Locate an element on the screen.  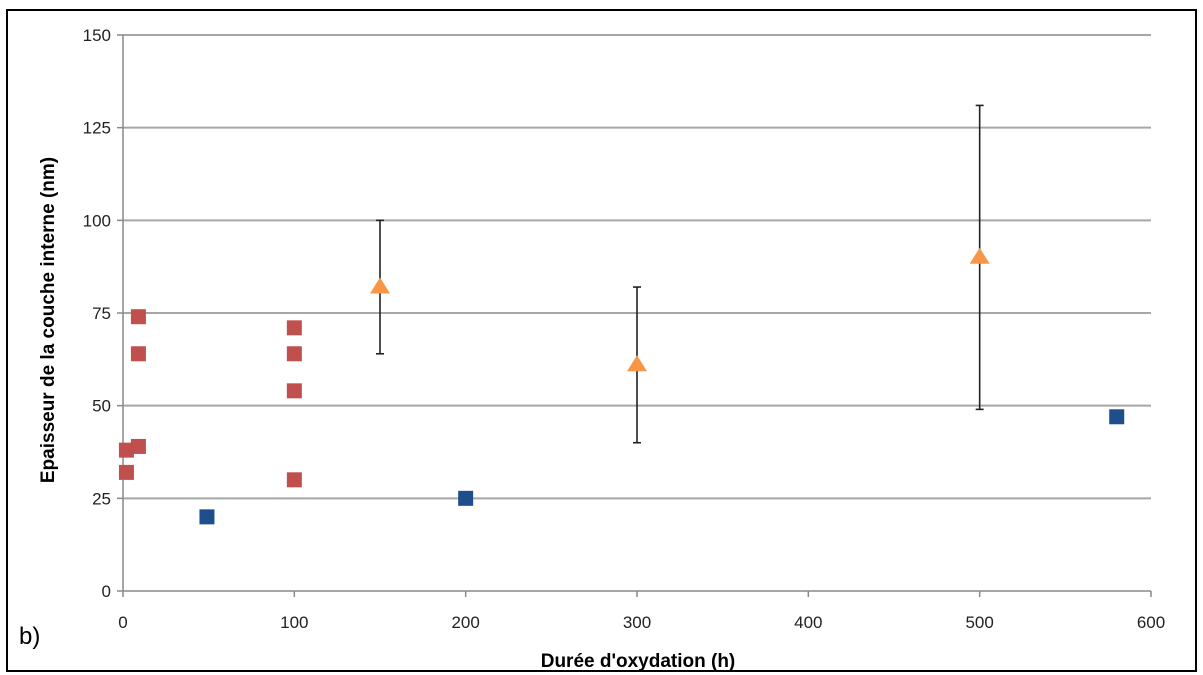
y-tick-label: 75 is located at coordinates (101, 313).